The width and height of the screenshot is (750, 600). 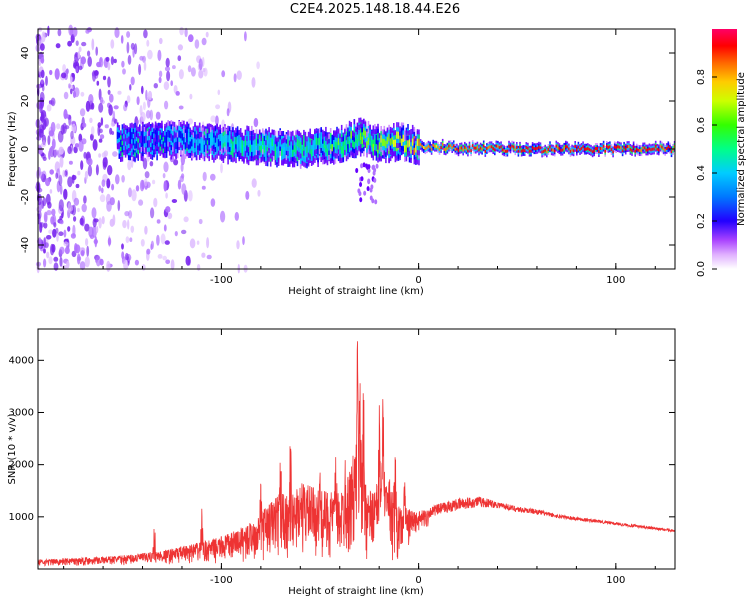 I want to click on y-tick-label: 20, so click(x=25, y=101).